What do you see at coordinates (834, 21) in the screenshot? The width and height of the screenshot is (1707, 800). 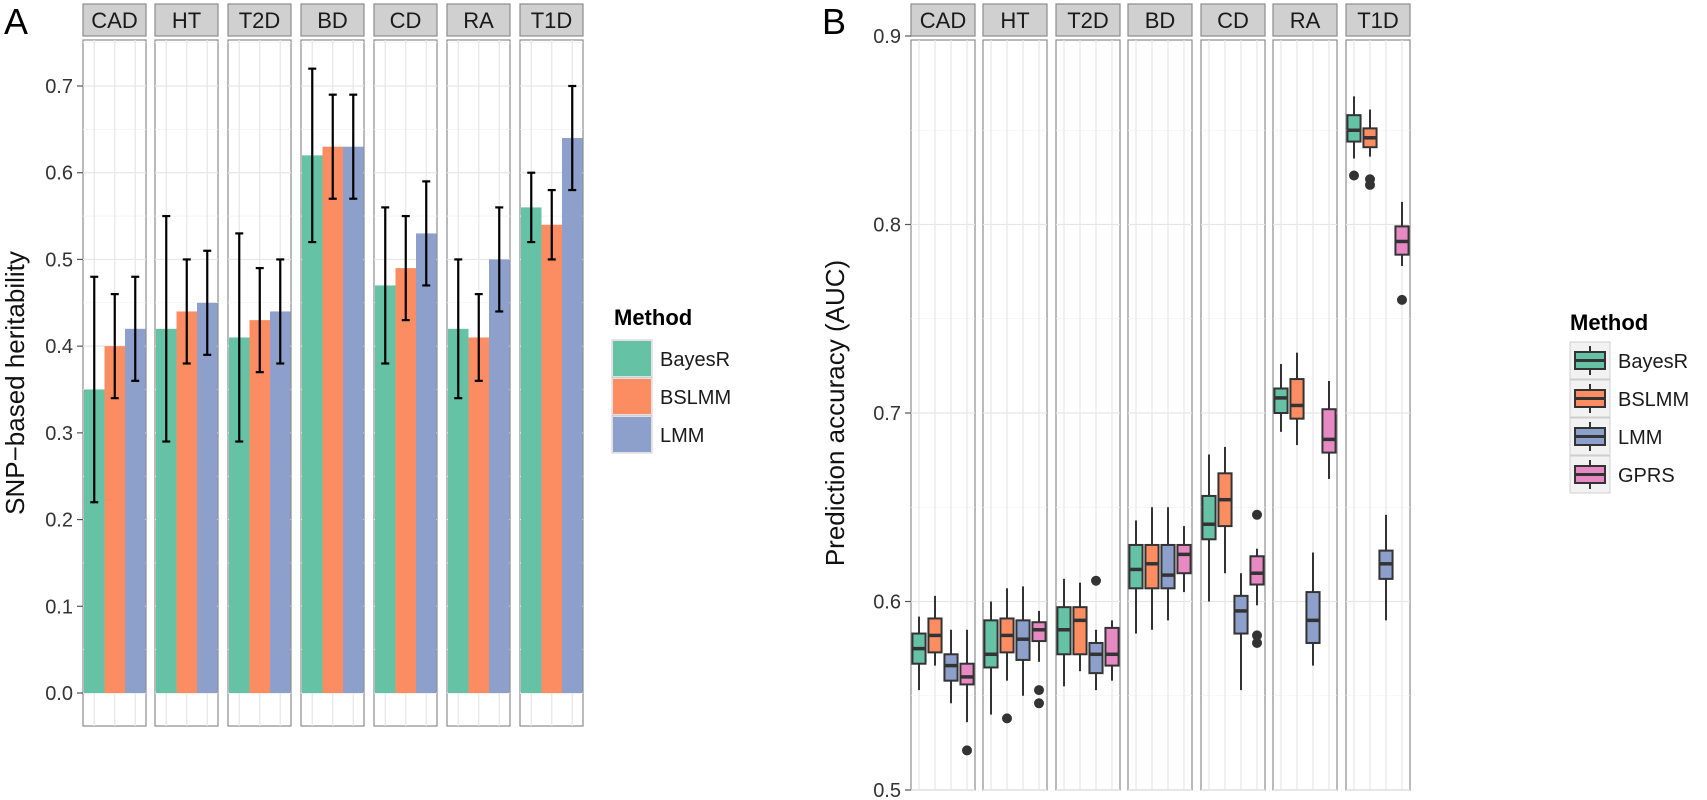 I see `panel-letter: B` at bounding box center [834, 21].